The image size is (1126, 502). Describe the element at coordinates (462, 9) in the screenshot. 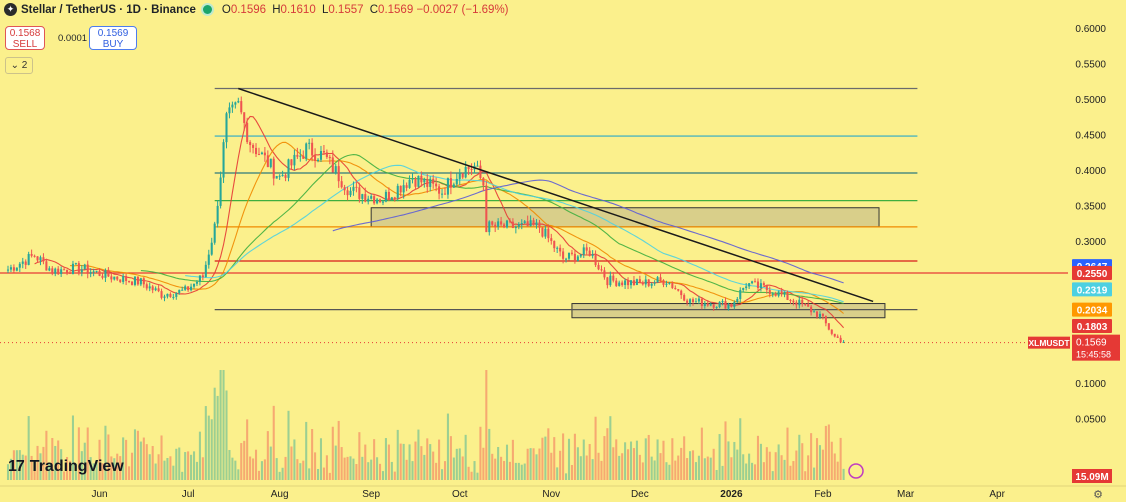

I see `change-value: −0.0027 (−1.69%)` at that location.